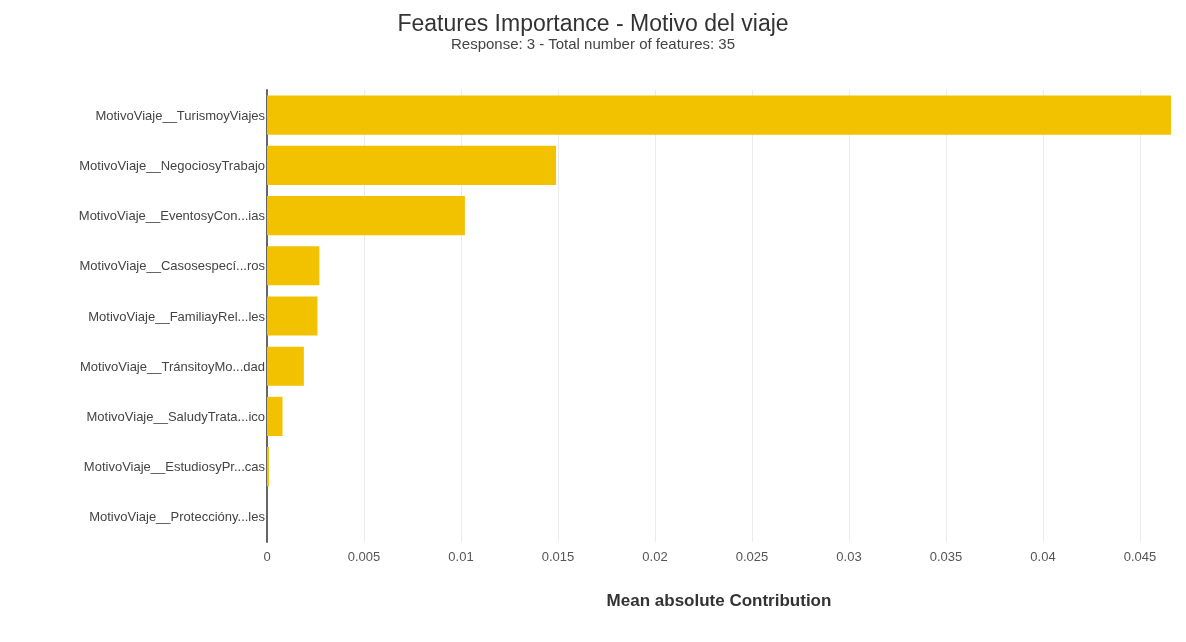 The height and width of the screenshot is (642, 1186). Describe the element at coordinates (849, 556) in the screenshot. I see `x-tick-label: 0.03` at that location.